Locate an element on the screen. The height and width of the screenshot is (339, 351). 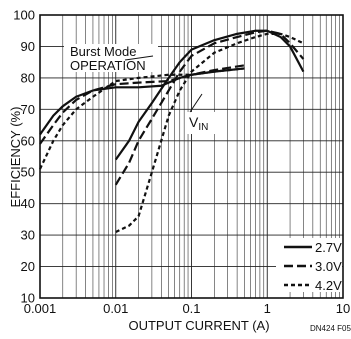
vin-label: VIN is located at coordinates (198, 123).